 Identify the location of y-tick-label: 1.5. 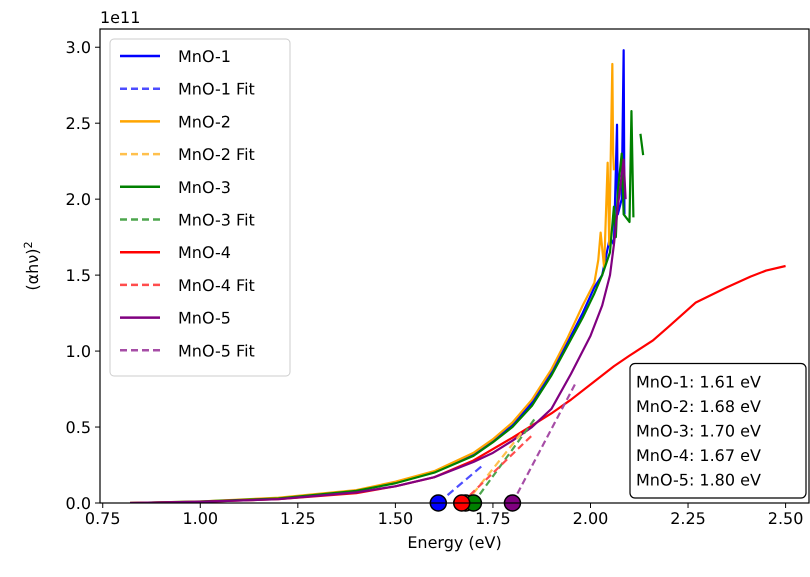
(78, 276).